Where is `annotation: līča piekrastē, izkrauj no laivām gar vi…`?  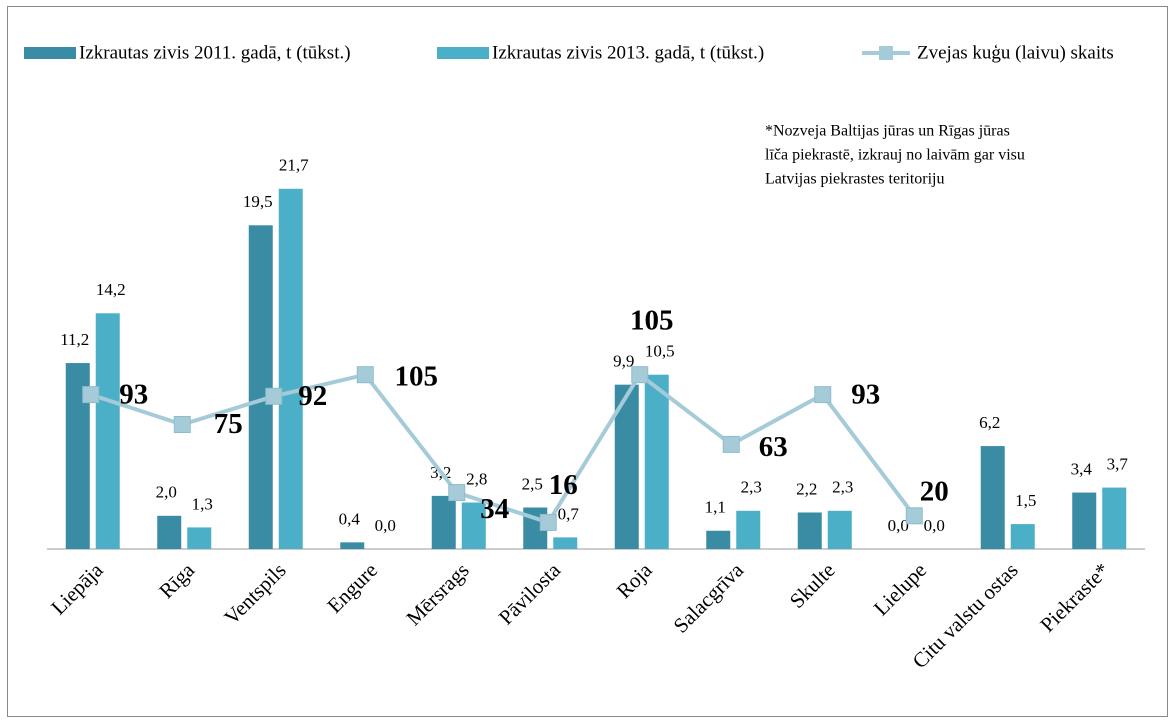
annotation: līča piekrastē, izkrauj no laivām gar vi… is located at coordinates (895, 155).